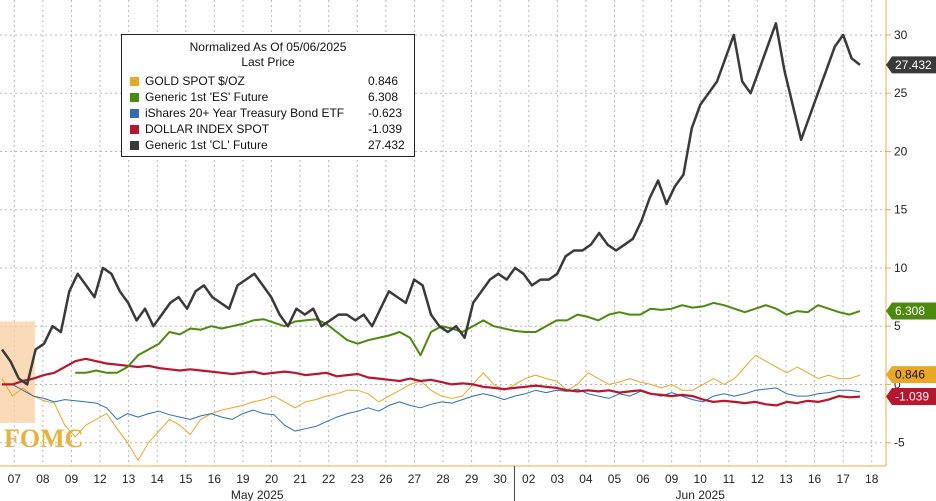  I want to click on legend-value-dxy: -1.039, so click(385, 129).